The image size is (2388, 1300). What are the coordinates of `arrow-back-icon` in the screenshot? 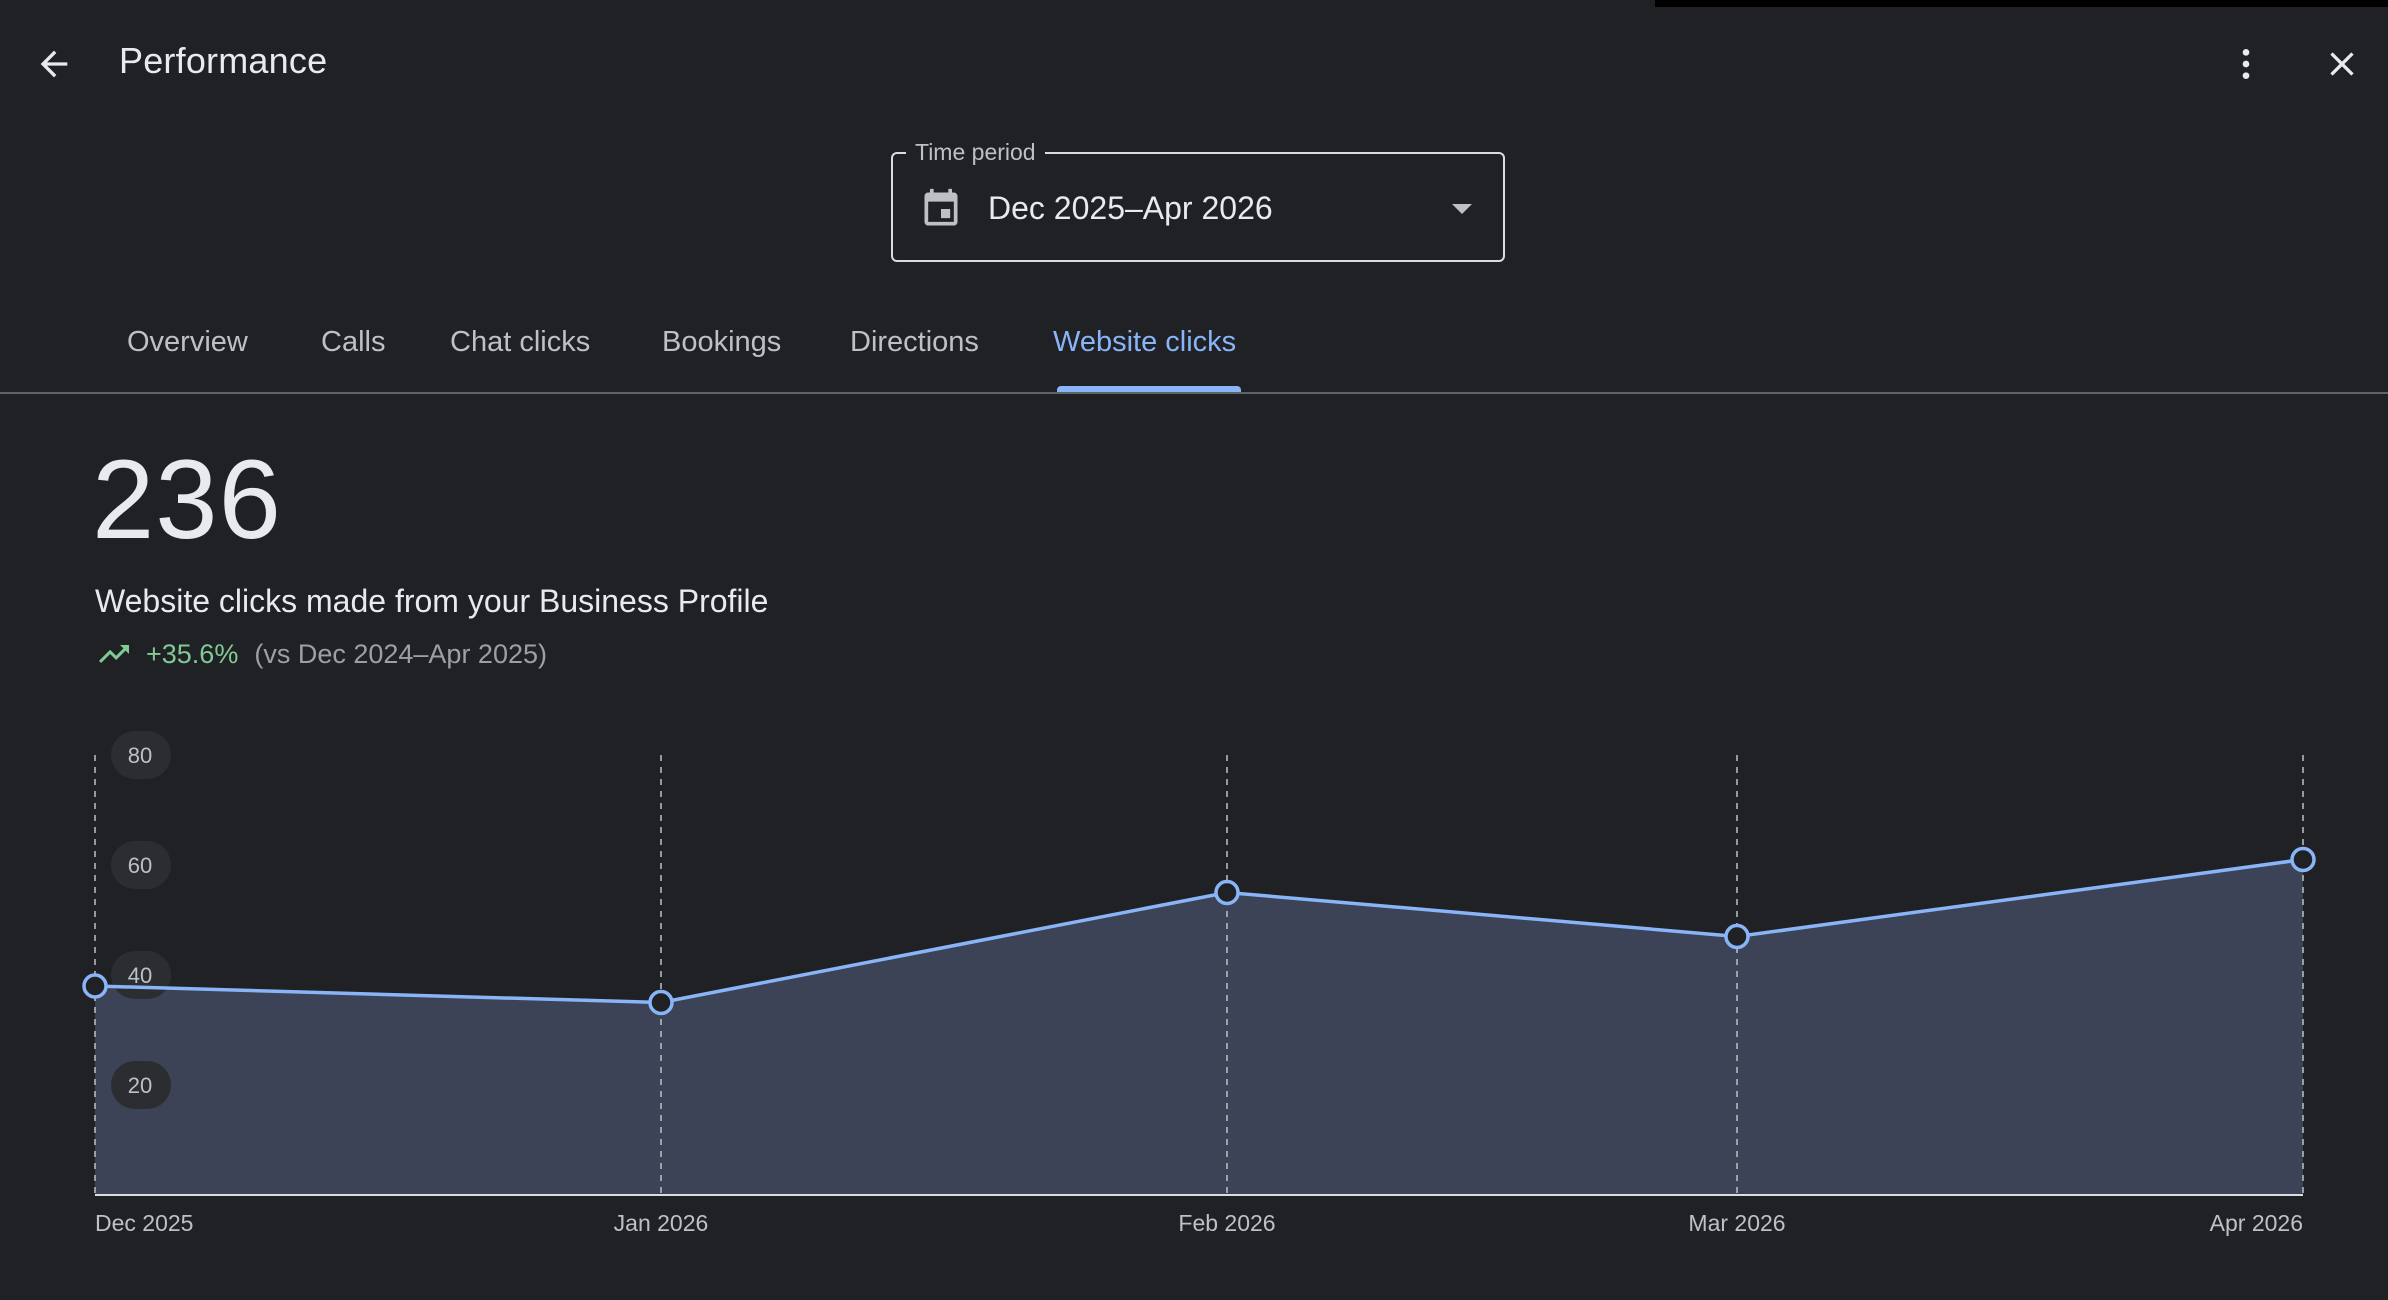 It's located at (54, 64).